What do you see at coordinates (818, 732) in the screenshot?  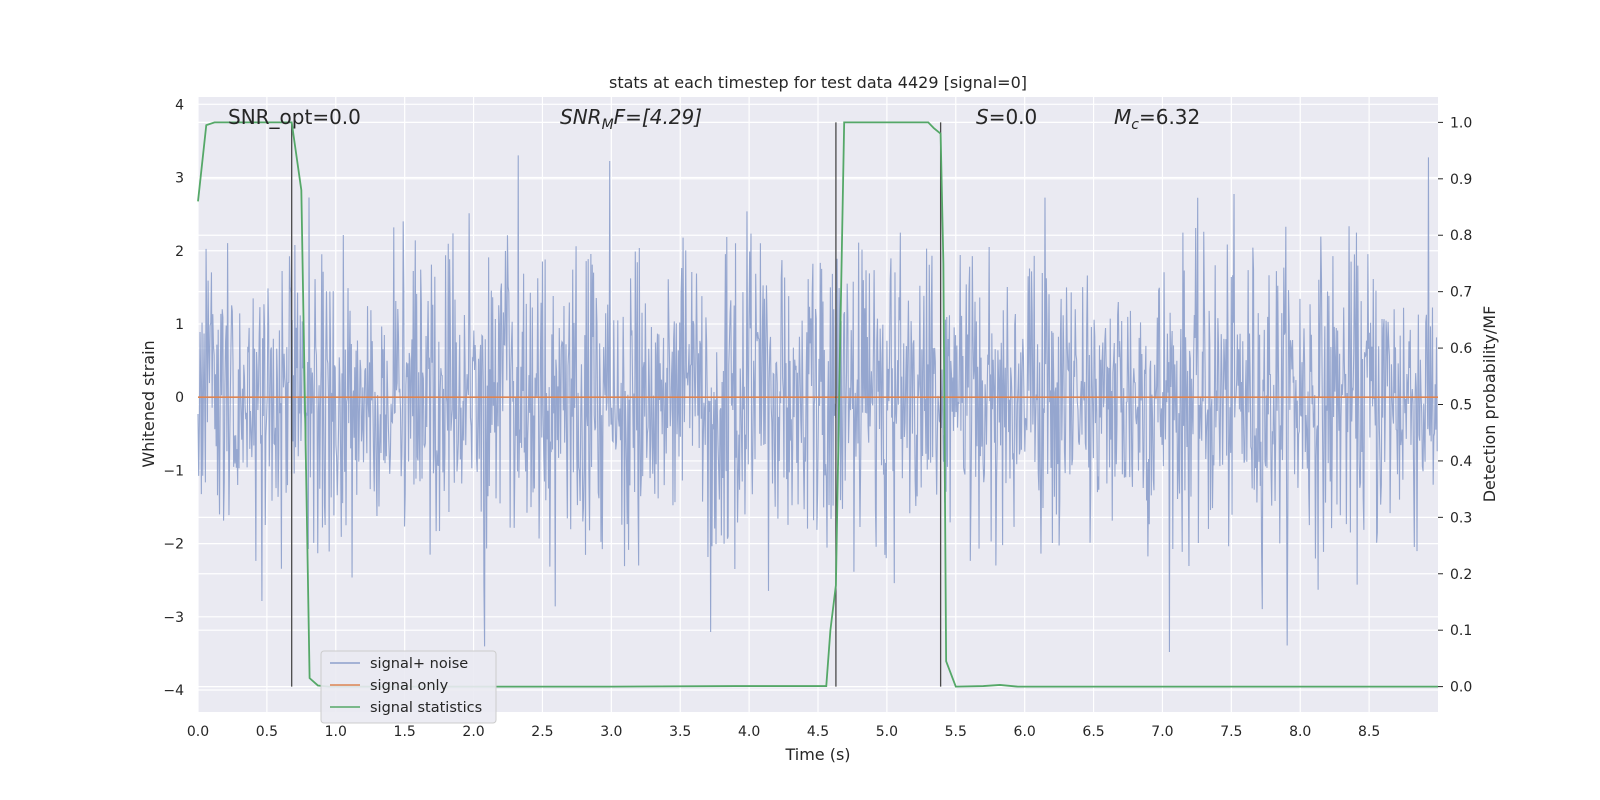 I see `x-tick-label: 4.5` at bounding box center [818, 732].